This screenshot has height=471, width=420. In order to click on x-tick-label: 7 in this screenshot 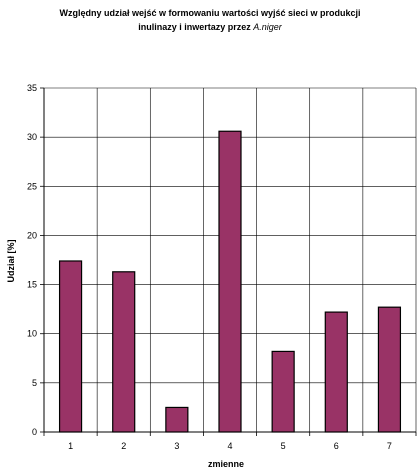, I will do `click(389, 446)`.